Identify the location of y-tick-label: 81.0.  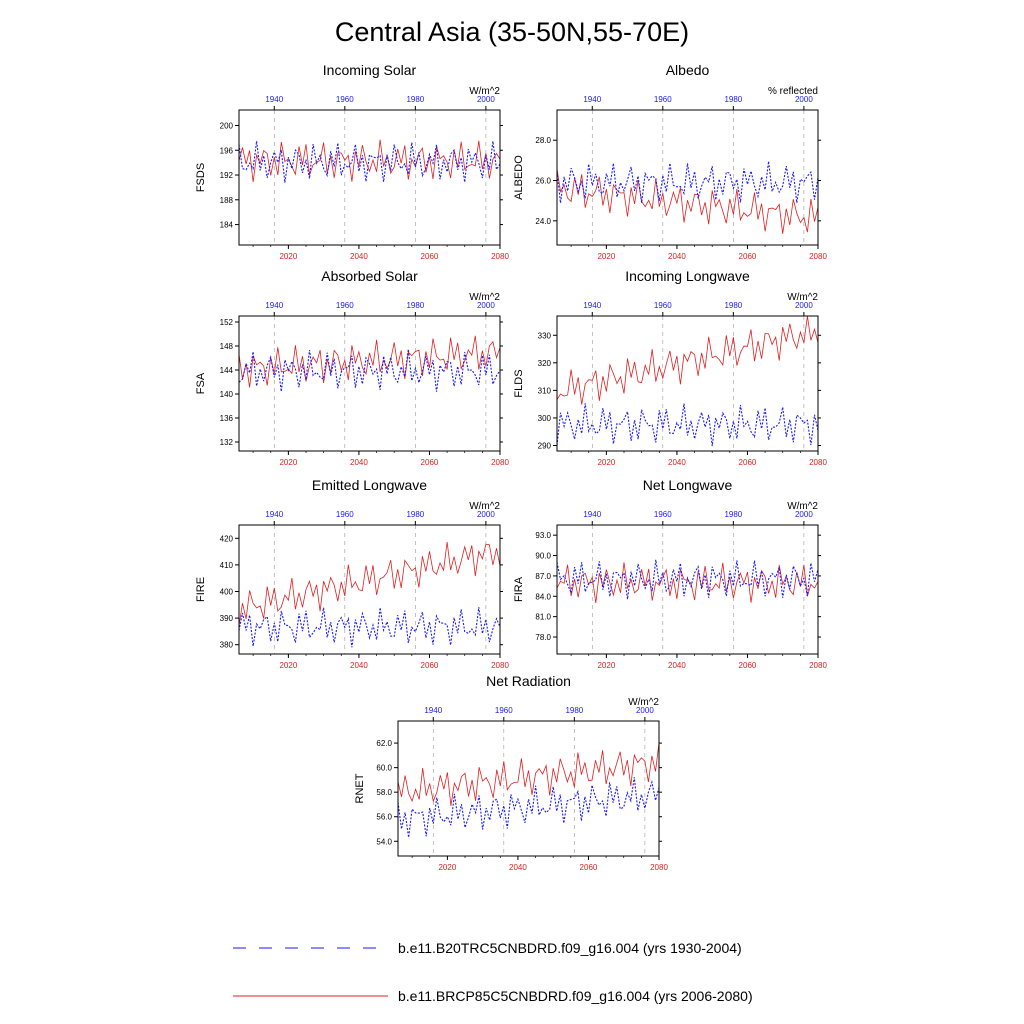
(543, 617).